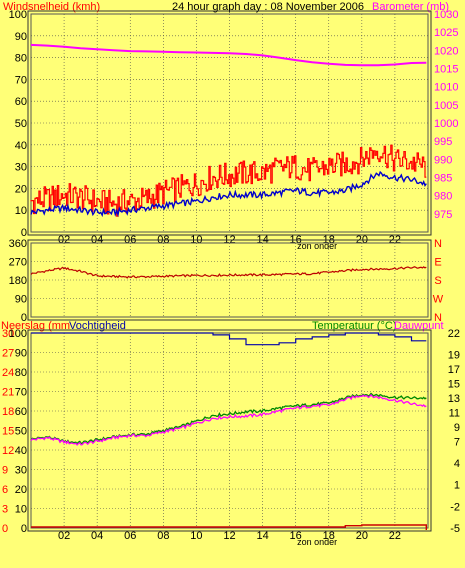 The image size is (465, 568). Describe the element at coordinates (21, 354) in the screenshot. I see `humidity-axis-tick: 90` at that location.